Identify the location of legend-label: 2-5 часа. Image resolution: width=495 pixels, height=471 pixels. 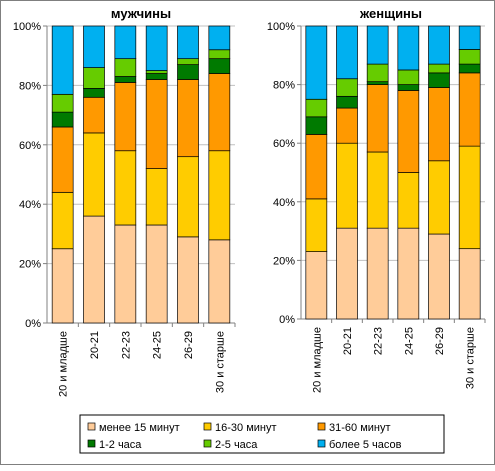
(236, 445).